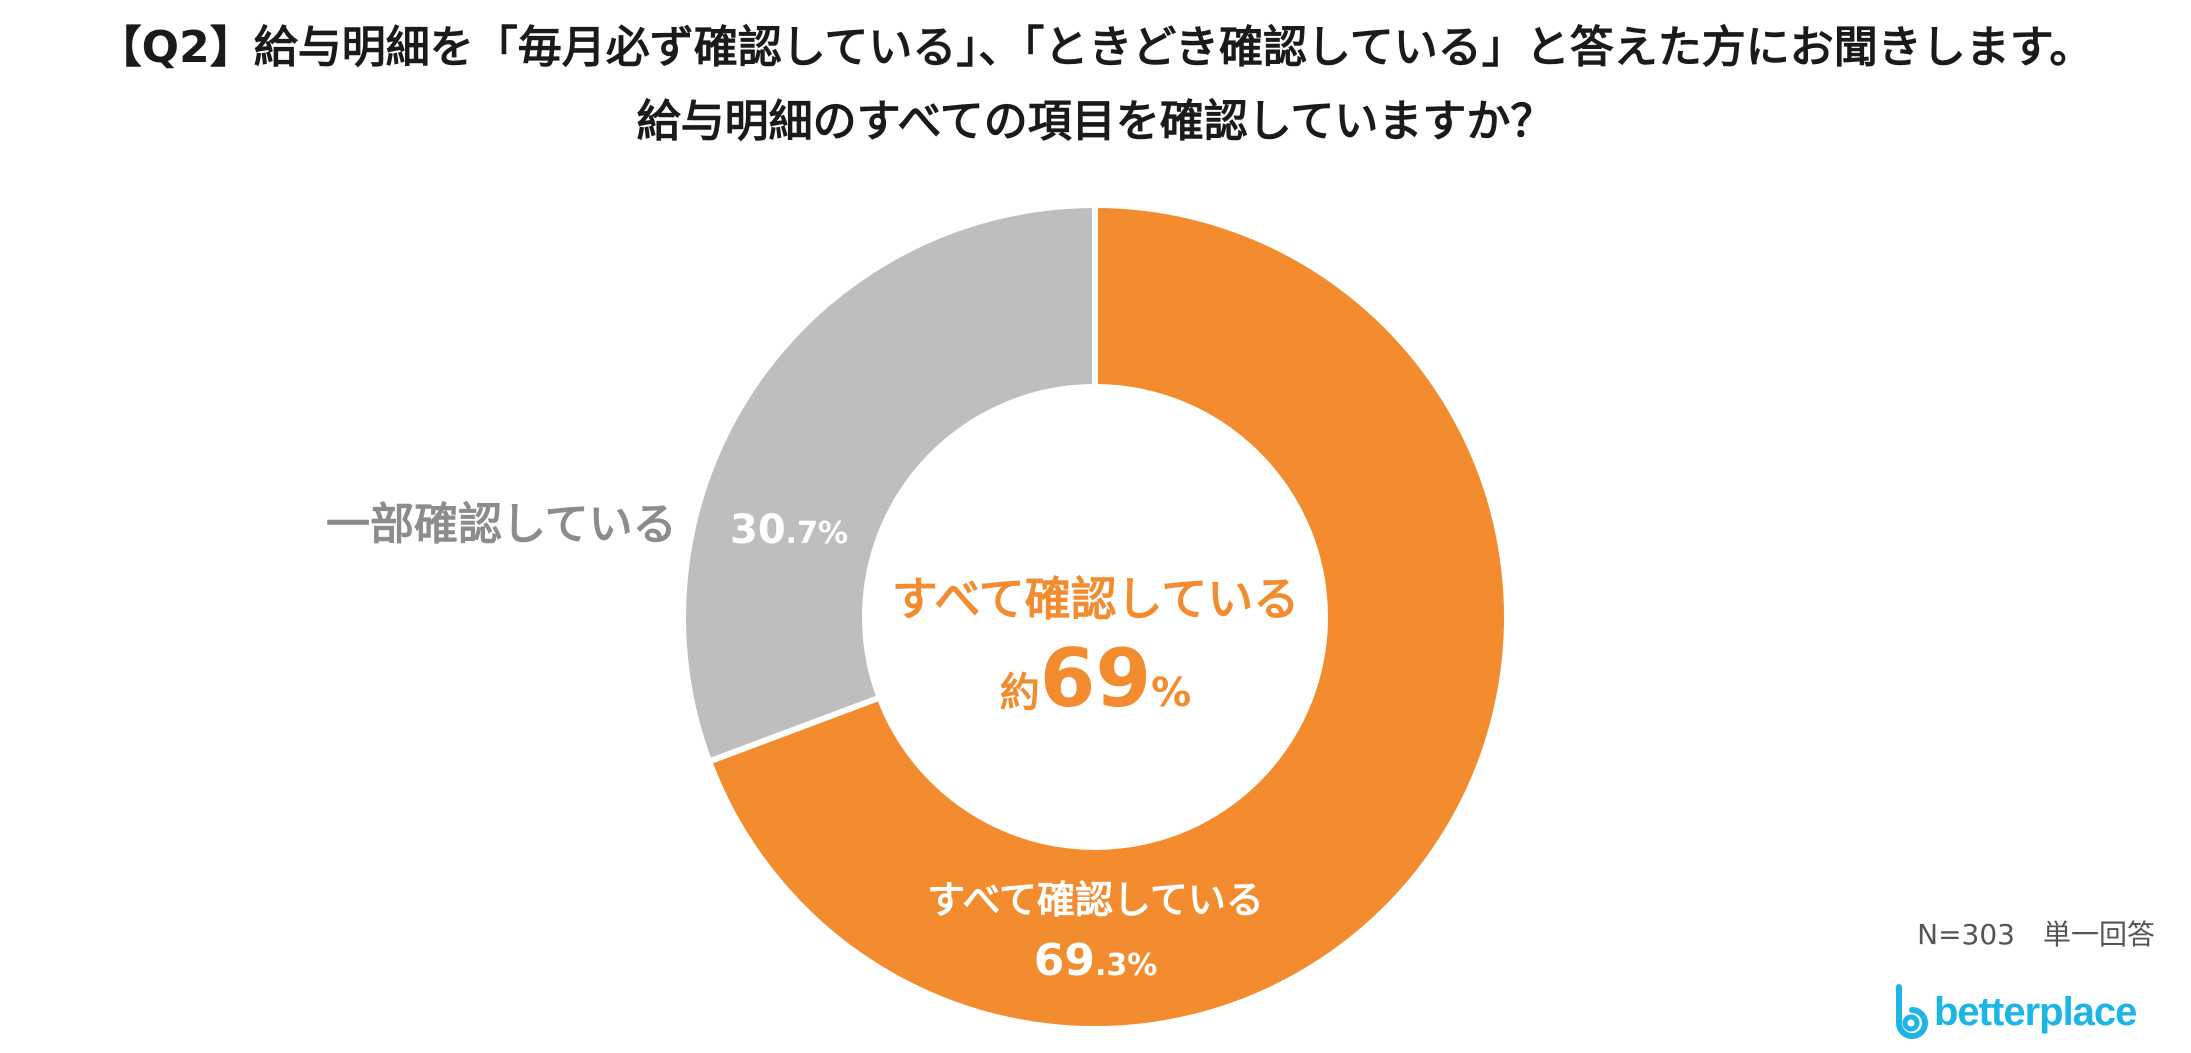  What do you see at coordinates (2035, 1011) in the screenshot?
I see `logo-text: betterplace` at bounding box center [2035, 1011].